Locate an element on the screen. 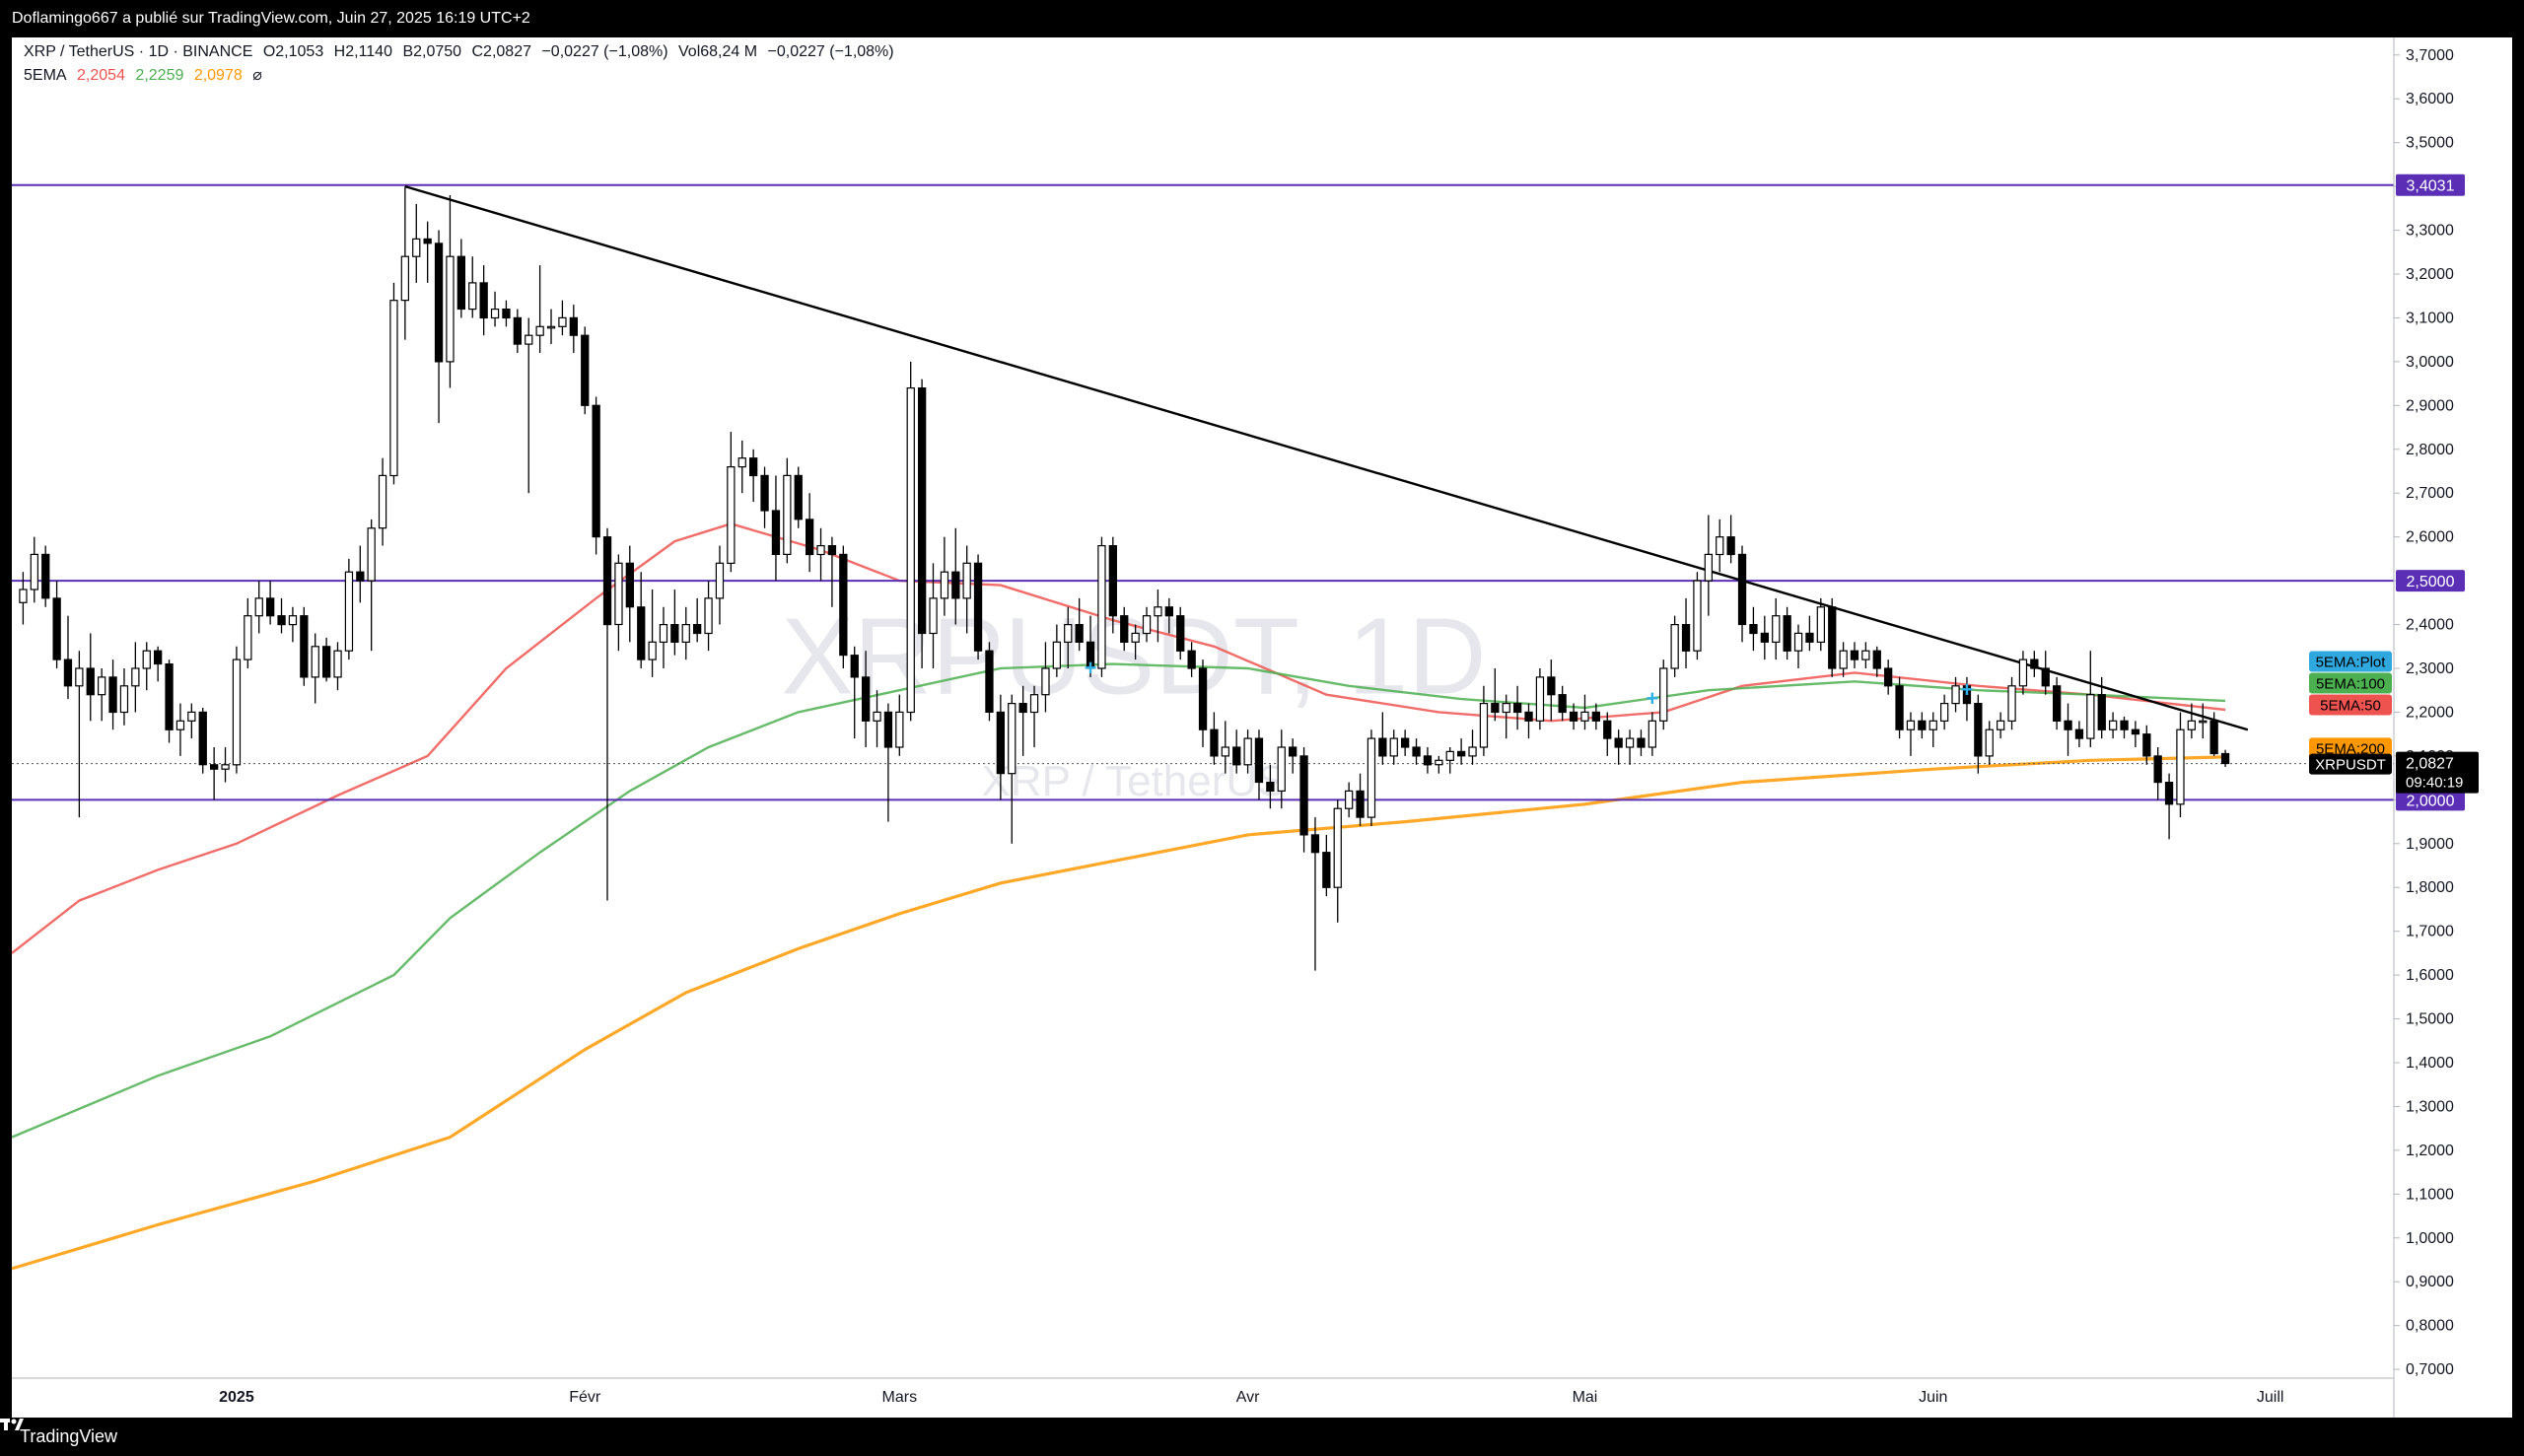 The width and height of the screenshot is (2524, 1456). price-tick-label: 1,8000 is located at coordinates (2430, 887).